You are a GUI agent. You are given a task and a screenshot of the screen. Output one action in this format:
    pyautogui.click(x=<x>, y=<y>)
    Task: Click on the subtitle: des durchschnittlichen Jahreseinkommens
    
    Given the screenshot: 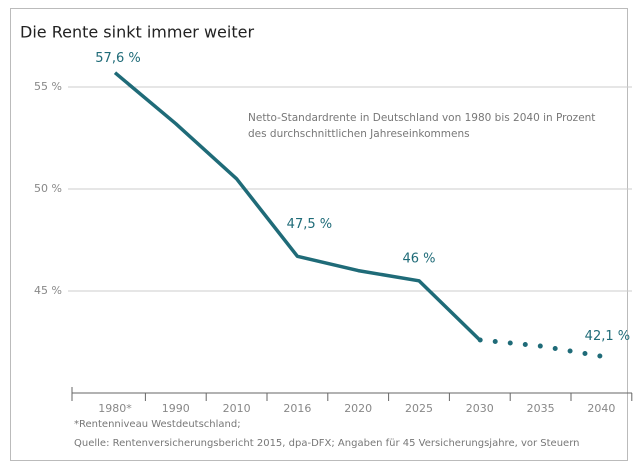 What is the action you would take?
    pyautogui.click(x=359, y=134)
    